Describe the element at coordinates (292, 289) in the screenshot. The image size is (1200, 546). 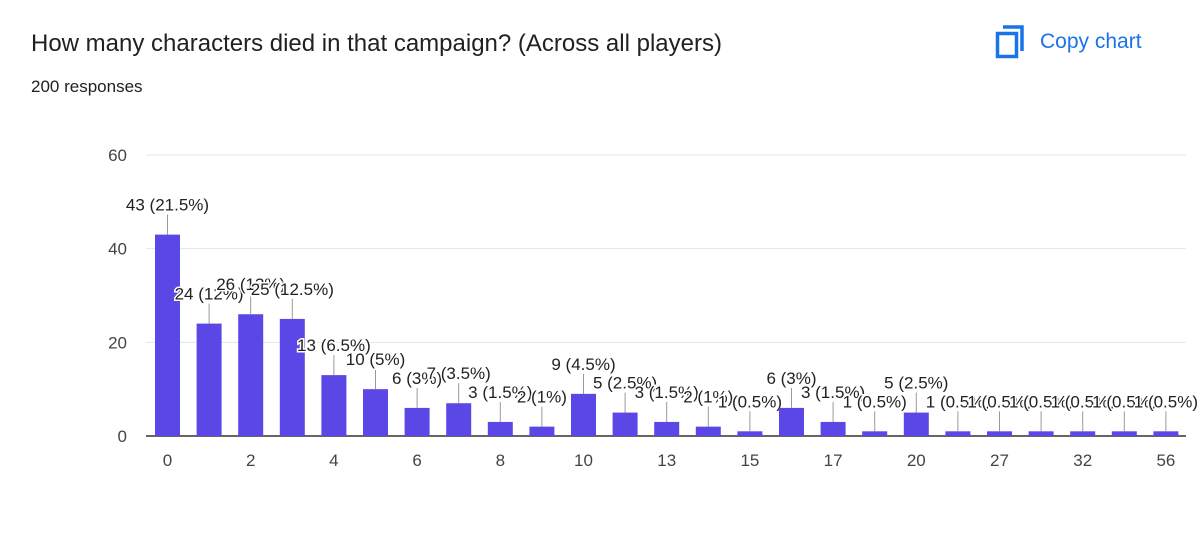
I see `data-label: 25 (12.5%)` at that location.